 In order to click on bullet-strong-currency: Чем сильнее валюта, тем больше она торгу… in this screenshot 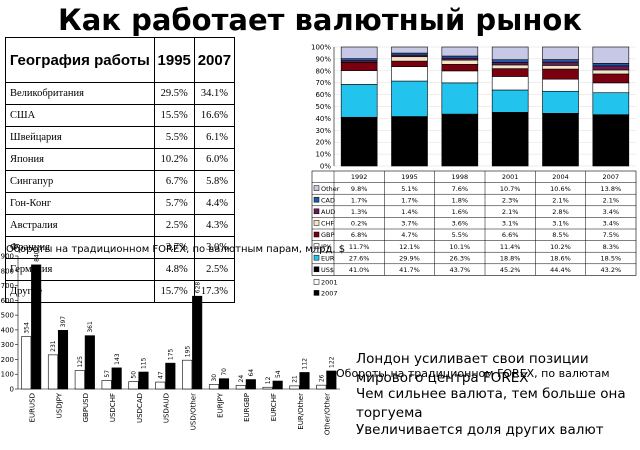, I will do `click(491, 403)`.